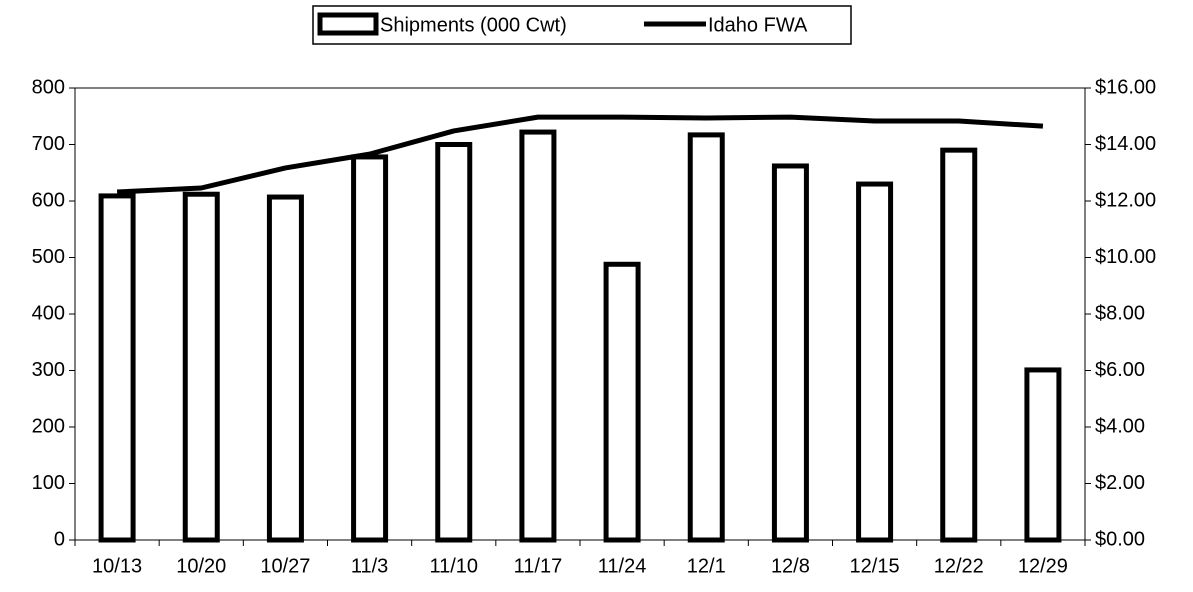  Describe the element at coordinates (580, 154) in the screenshot. I see `line` at that location.